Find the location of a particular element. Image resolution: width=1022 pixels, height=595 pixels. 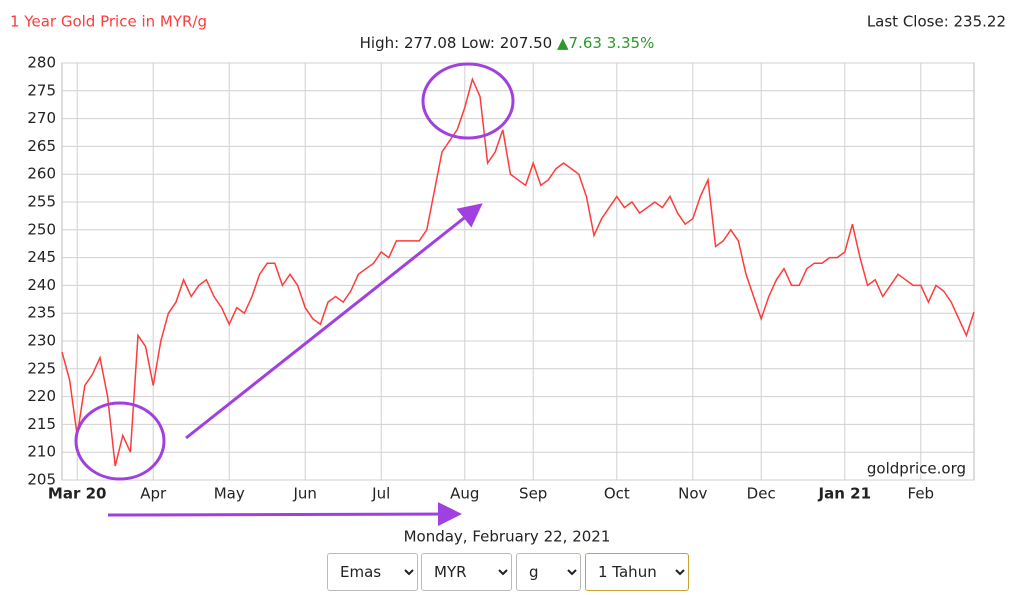

y-tick-label: 265 is located at coordinates (41, 146).